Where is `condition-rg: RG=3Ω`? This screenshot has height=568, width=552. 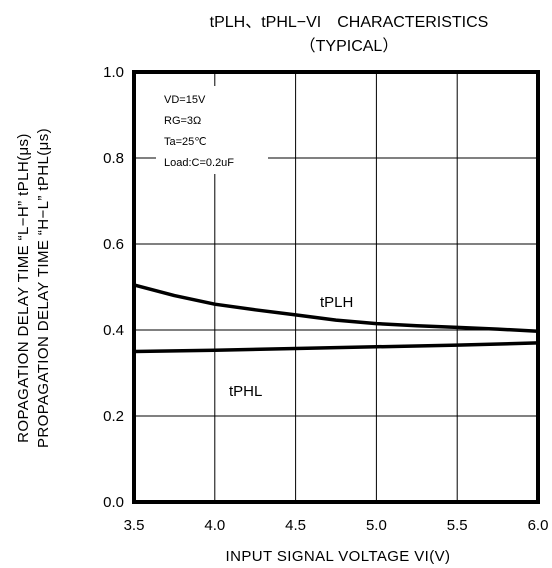 condition-rg: RG=3Ω is located at coordinates (182, 121).